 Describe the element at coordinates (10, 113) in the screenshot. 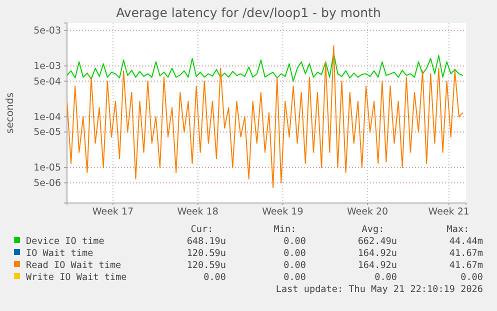

I see `y-axis-title: seconds` at that location.